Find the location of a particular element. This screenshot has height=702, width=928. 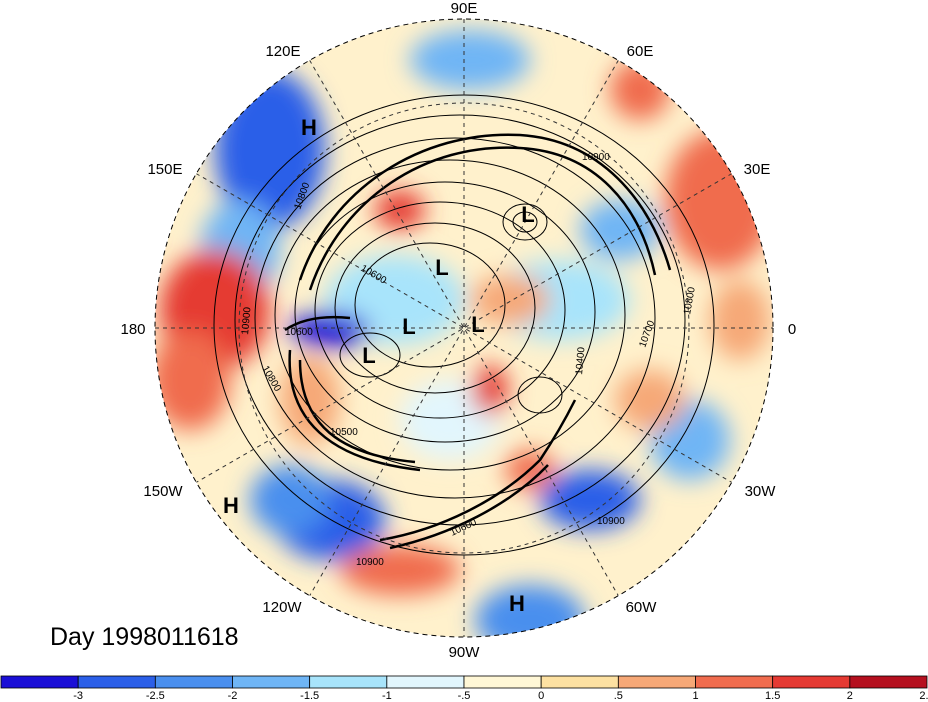

colorbar-tick-label: -1 is located at coordinates (387, 696).